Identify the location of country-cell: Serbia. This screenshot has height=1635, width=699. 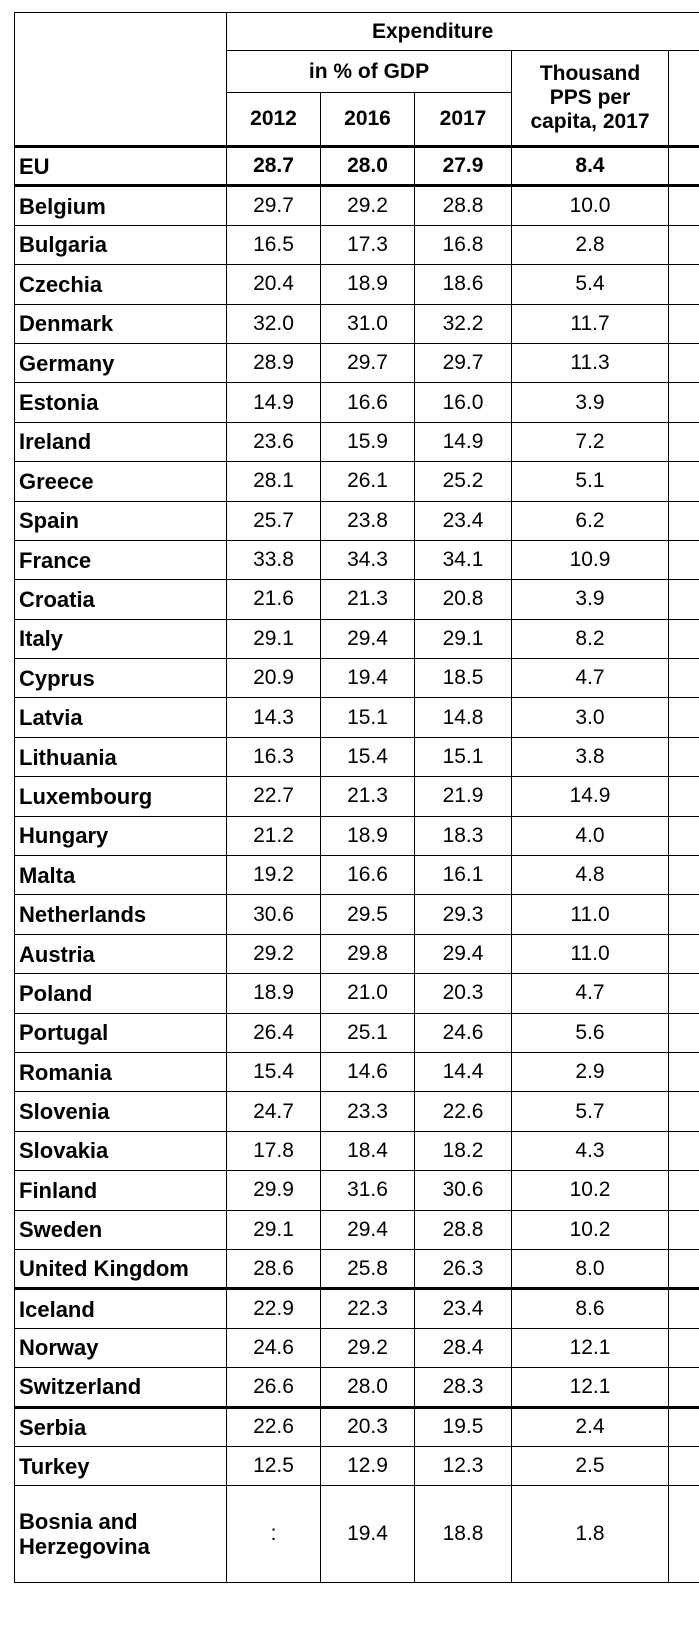
(120, 1426).